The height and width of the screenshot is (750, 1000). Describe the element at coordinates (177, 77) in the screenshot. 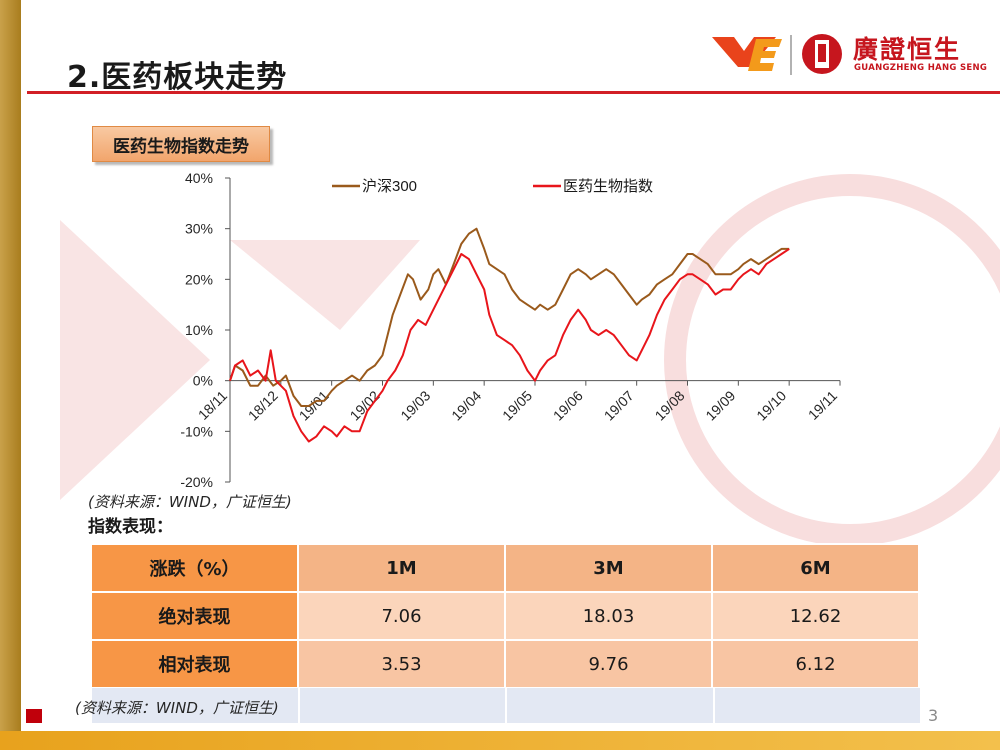

I see `slide-title: 2.医药板块走势` at that location.